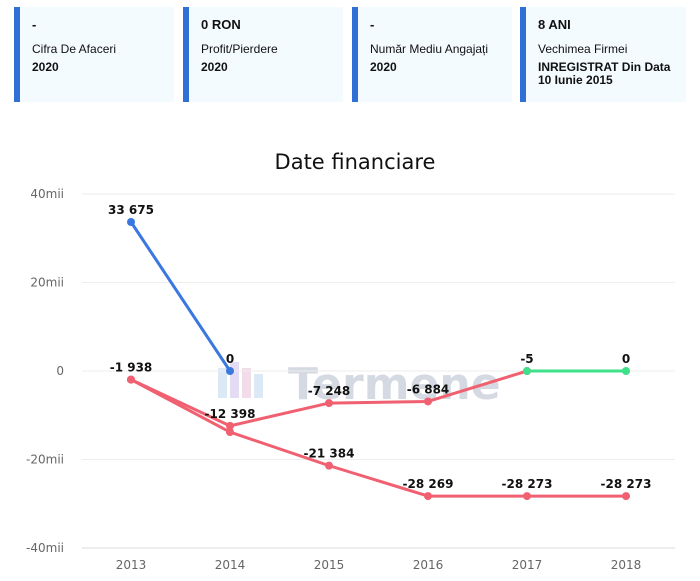  What do you see at coordinates (60, 371) in the screenshot?
I see `y-tick-label: 0` at bounding box center [60, 371].